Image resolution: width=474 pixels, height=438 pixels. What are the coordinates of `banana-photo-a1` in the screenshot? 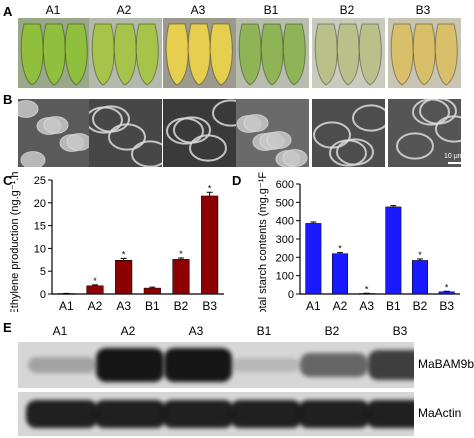 It's located at (54, 53).